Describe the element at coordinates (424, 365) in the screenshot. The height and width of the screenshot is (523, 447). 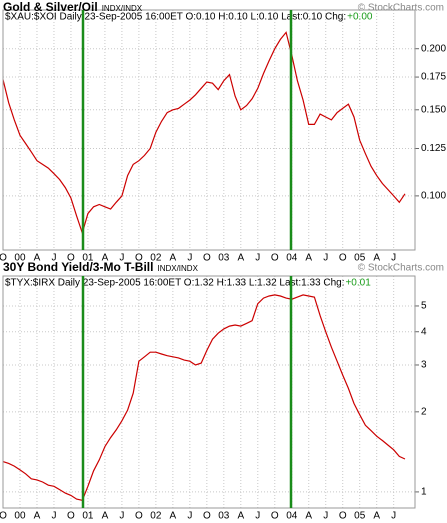
I see `y-tick-label: 3` at that location.